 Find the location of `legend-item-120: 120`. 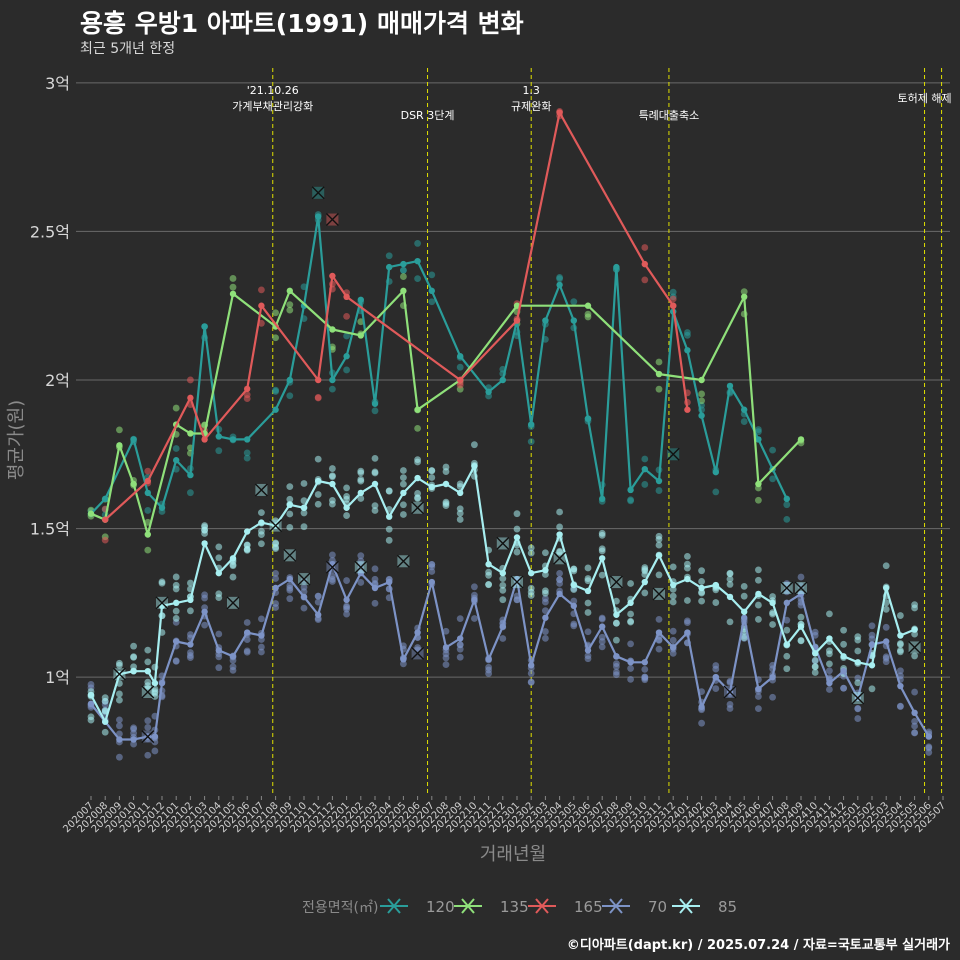

legend-item-120: 120 is located at coordinates (417, 907).